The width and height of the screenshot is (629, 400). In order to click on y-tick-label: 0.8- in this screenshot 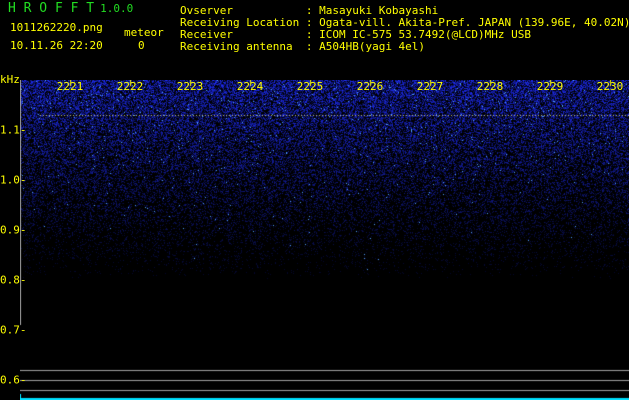, I will do `click(13, 280)`.